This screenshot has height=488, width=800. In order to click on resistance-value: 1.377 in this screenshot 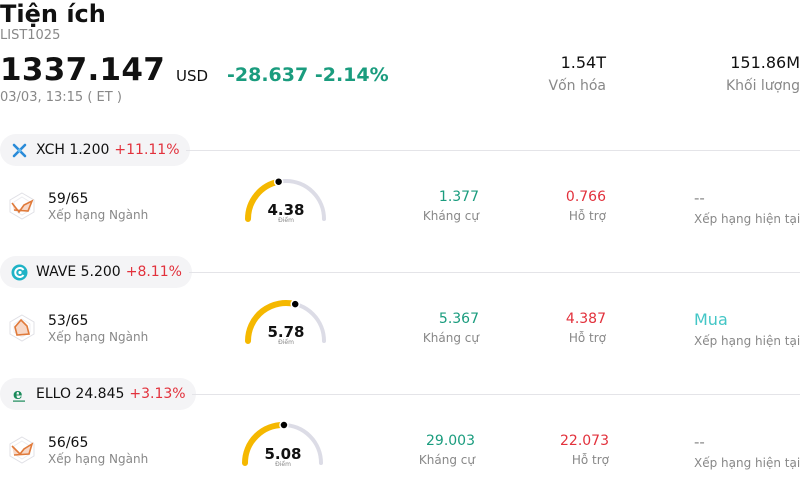, I will do `click(458, 197)`.